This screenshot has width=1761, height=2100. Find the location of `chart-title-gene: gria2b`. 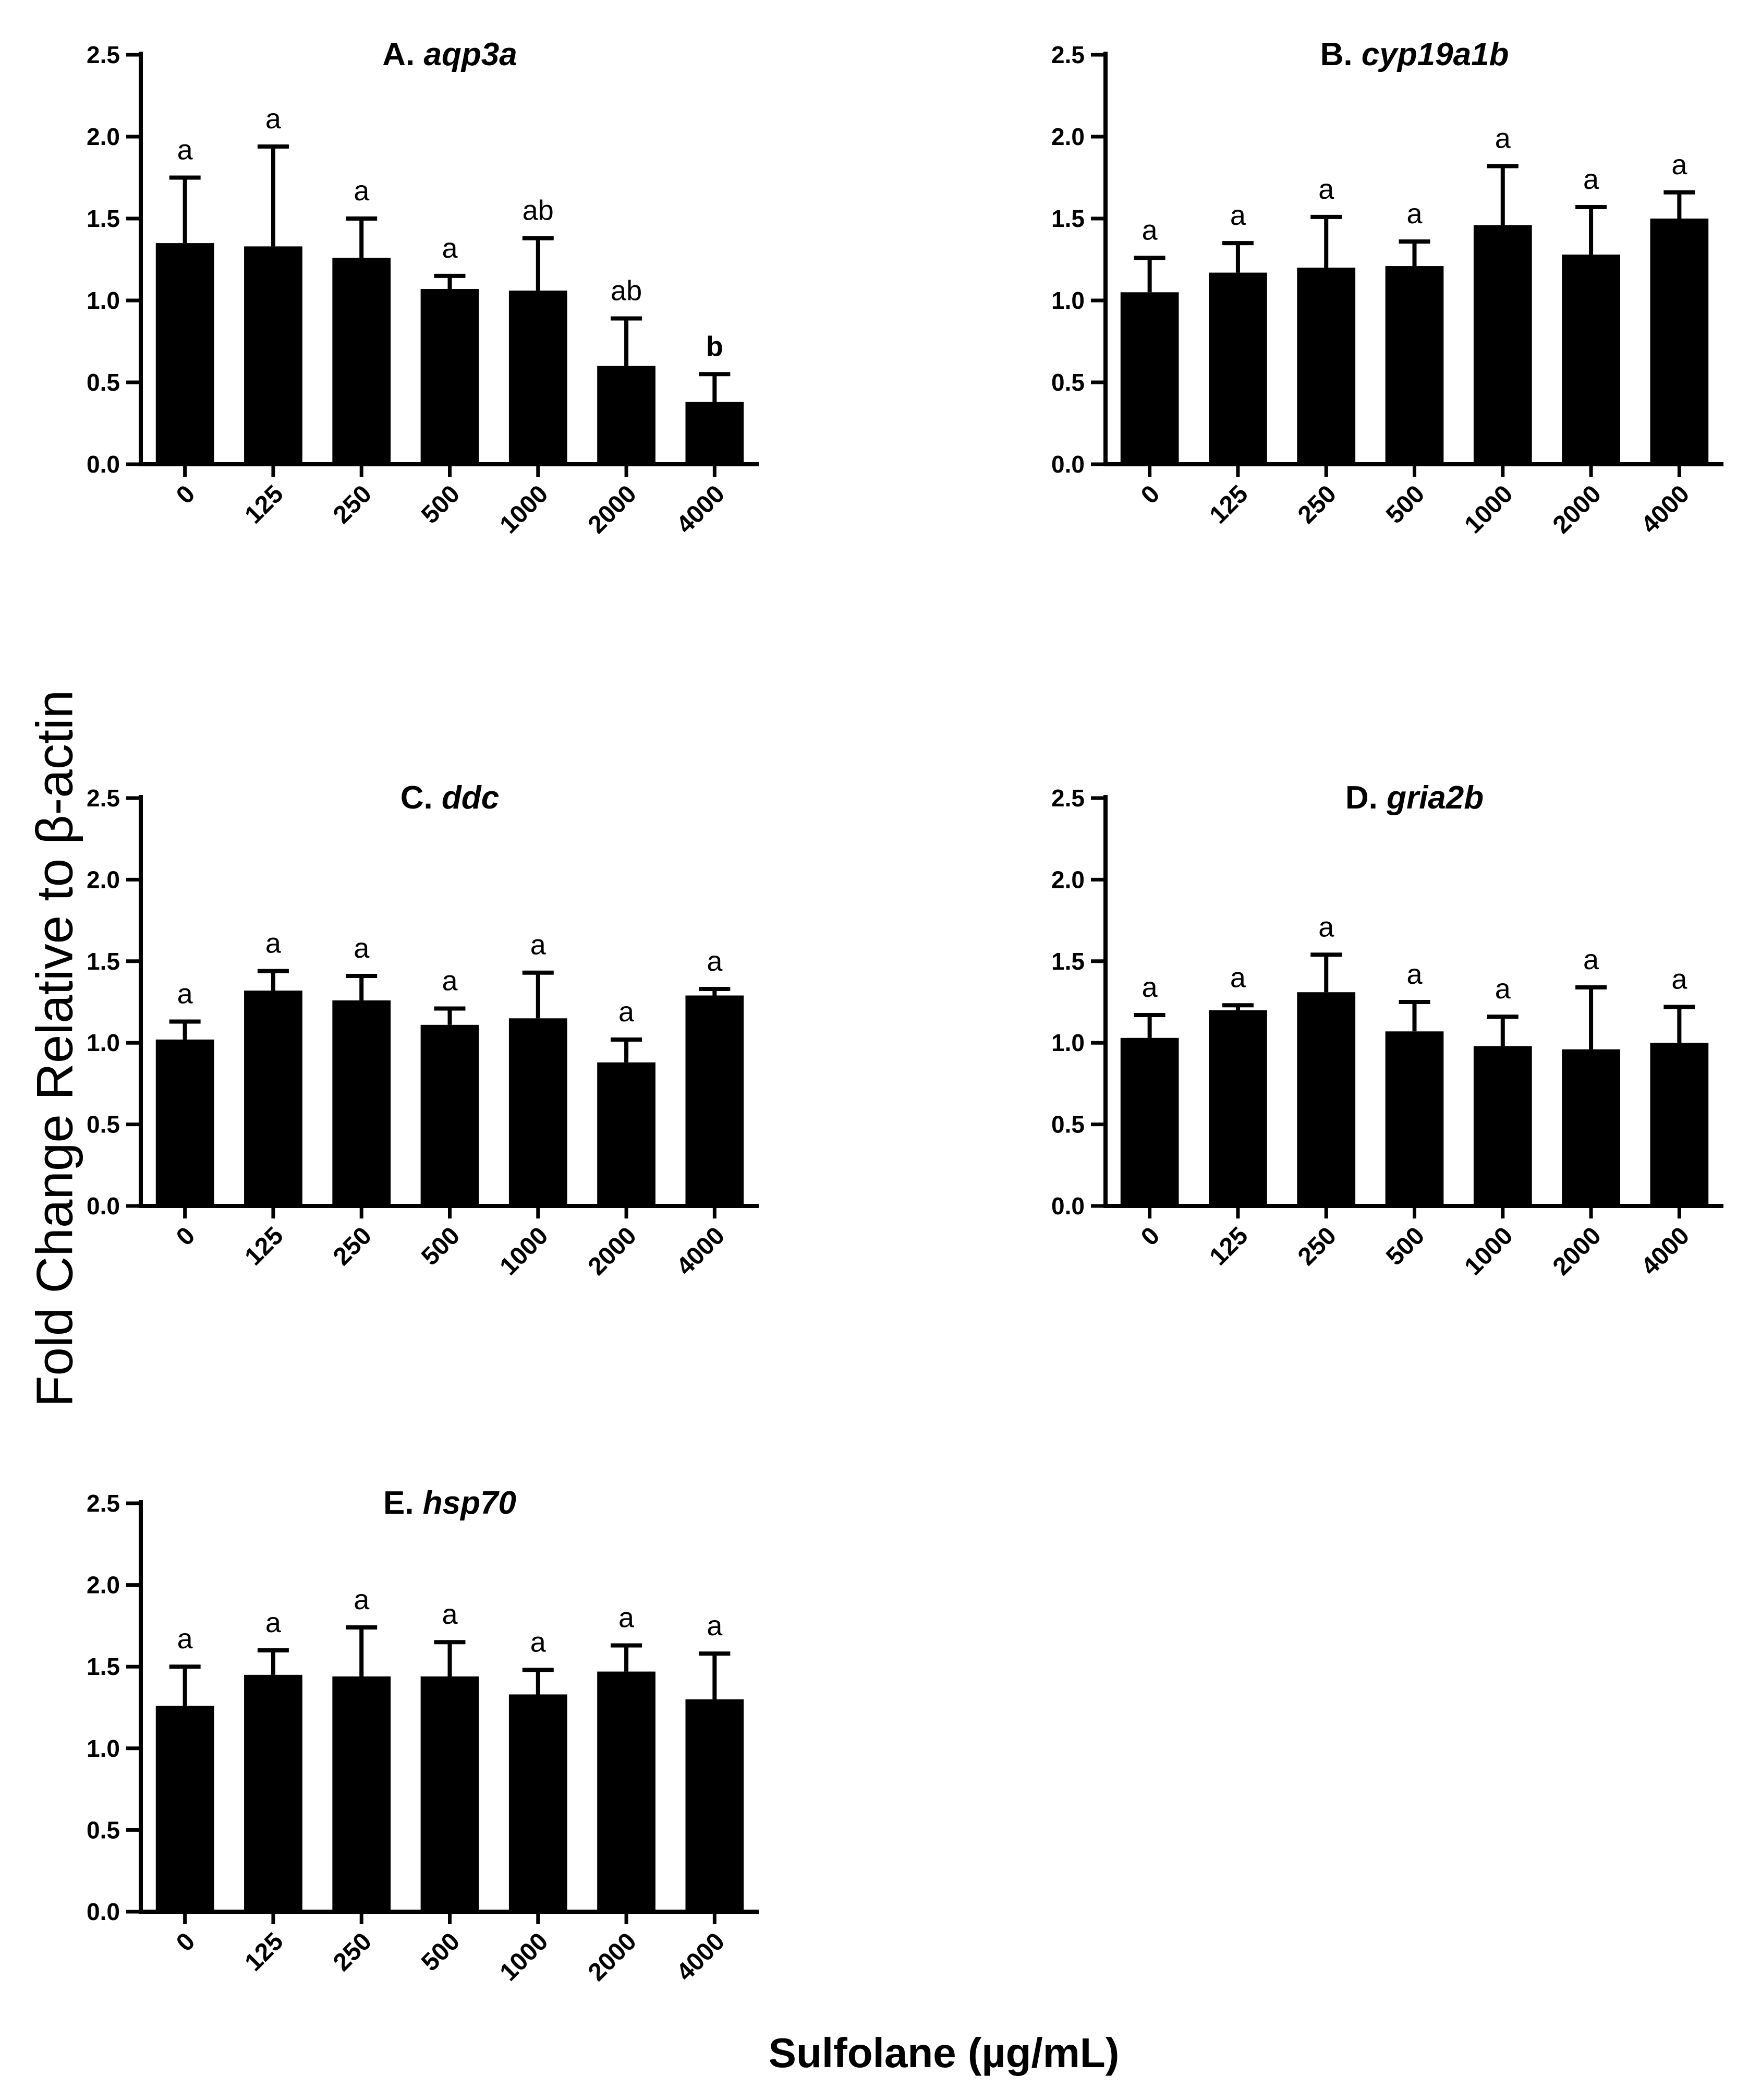

chart-title-gene: gria2b is located at coordinates (1435, 798).